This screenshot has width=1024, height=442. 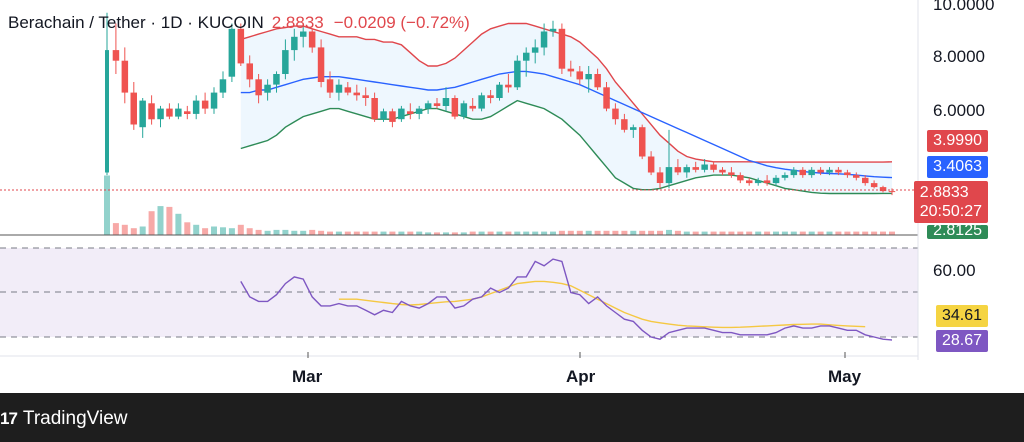 I want to click on price-tick-10: 10.0000, so click(x=963, y=7).